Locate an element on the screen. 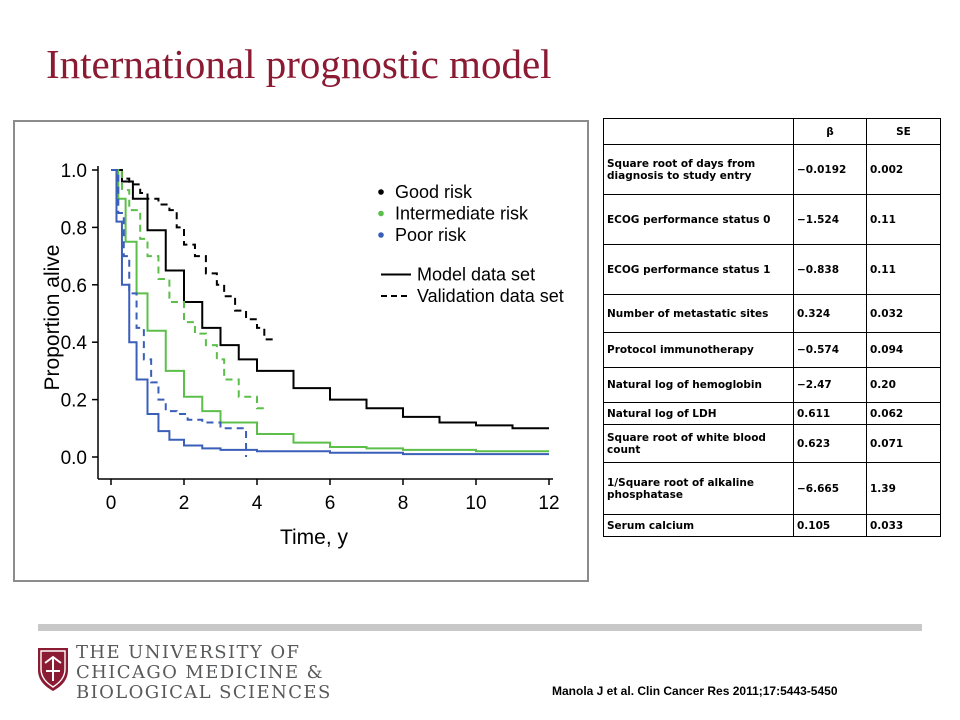 The image size is (960, 720). se-cell: 0.033 is located at coordinates (903, 525).